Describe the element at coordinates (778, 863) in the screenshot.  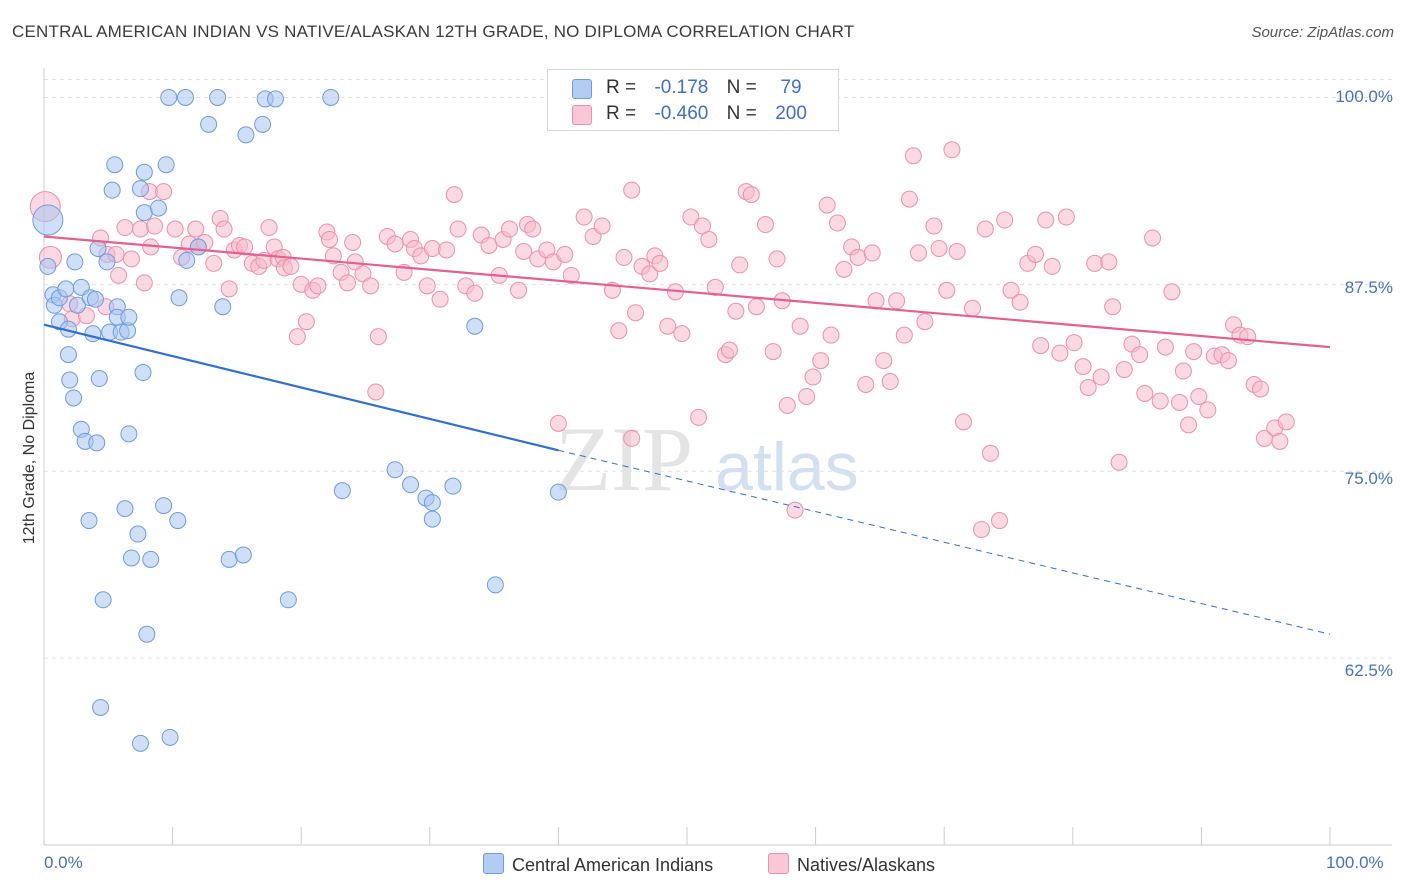
I see `pink-swatch` at that location.